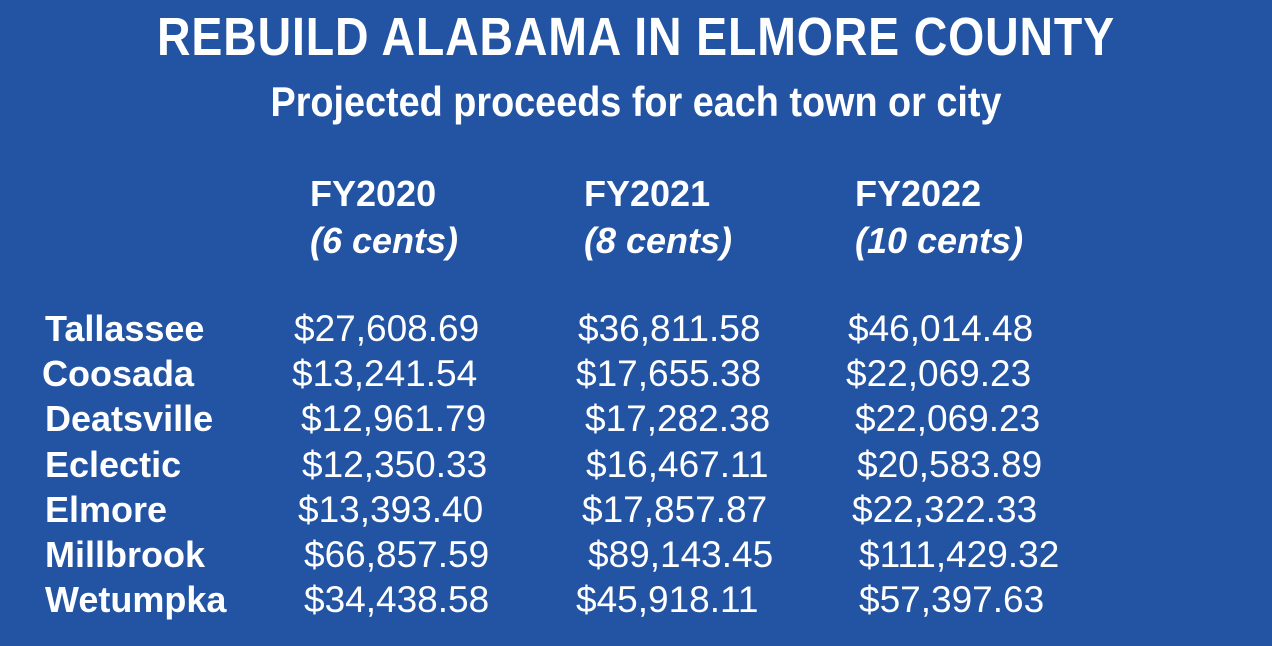  Describe the element at coordinates (681, 554) in the screenshot. I see `value-fy2021: $89,143.45` at that location.